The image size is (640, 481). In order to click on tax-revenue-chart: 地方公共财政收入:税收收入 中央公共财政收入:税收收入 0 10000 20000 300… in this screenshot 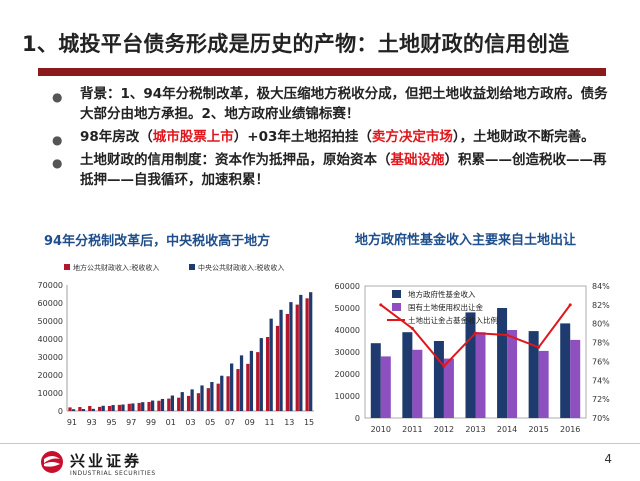, I will do `click(176, 345)`.